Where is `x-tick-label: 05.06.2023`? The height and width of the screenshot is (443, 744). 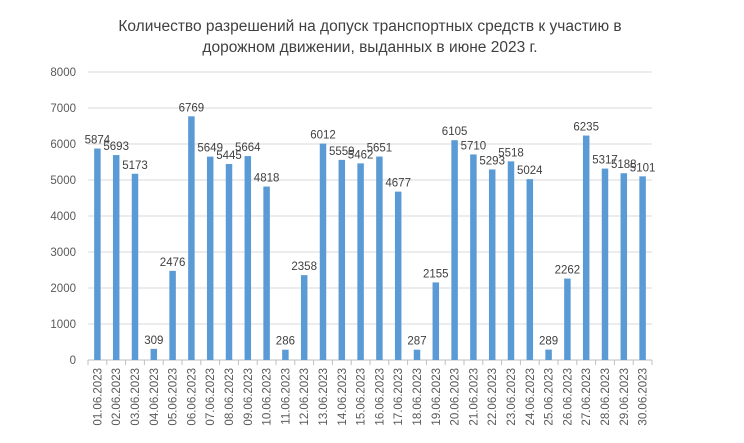
x-tick-label: 05.06.2023 is located at coordinates (174, 397).